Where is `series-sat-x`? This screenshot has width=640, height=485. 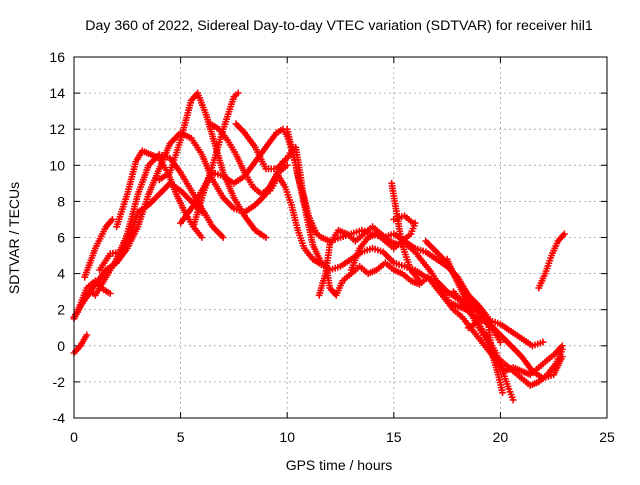 series-sat-x is located at coordinates (551, 261).